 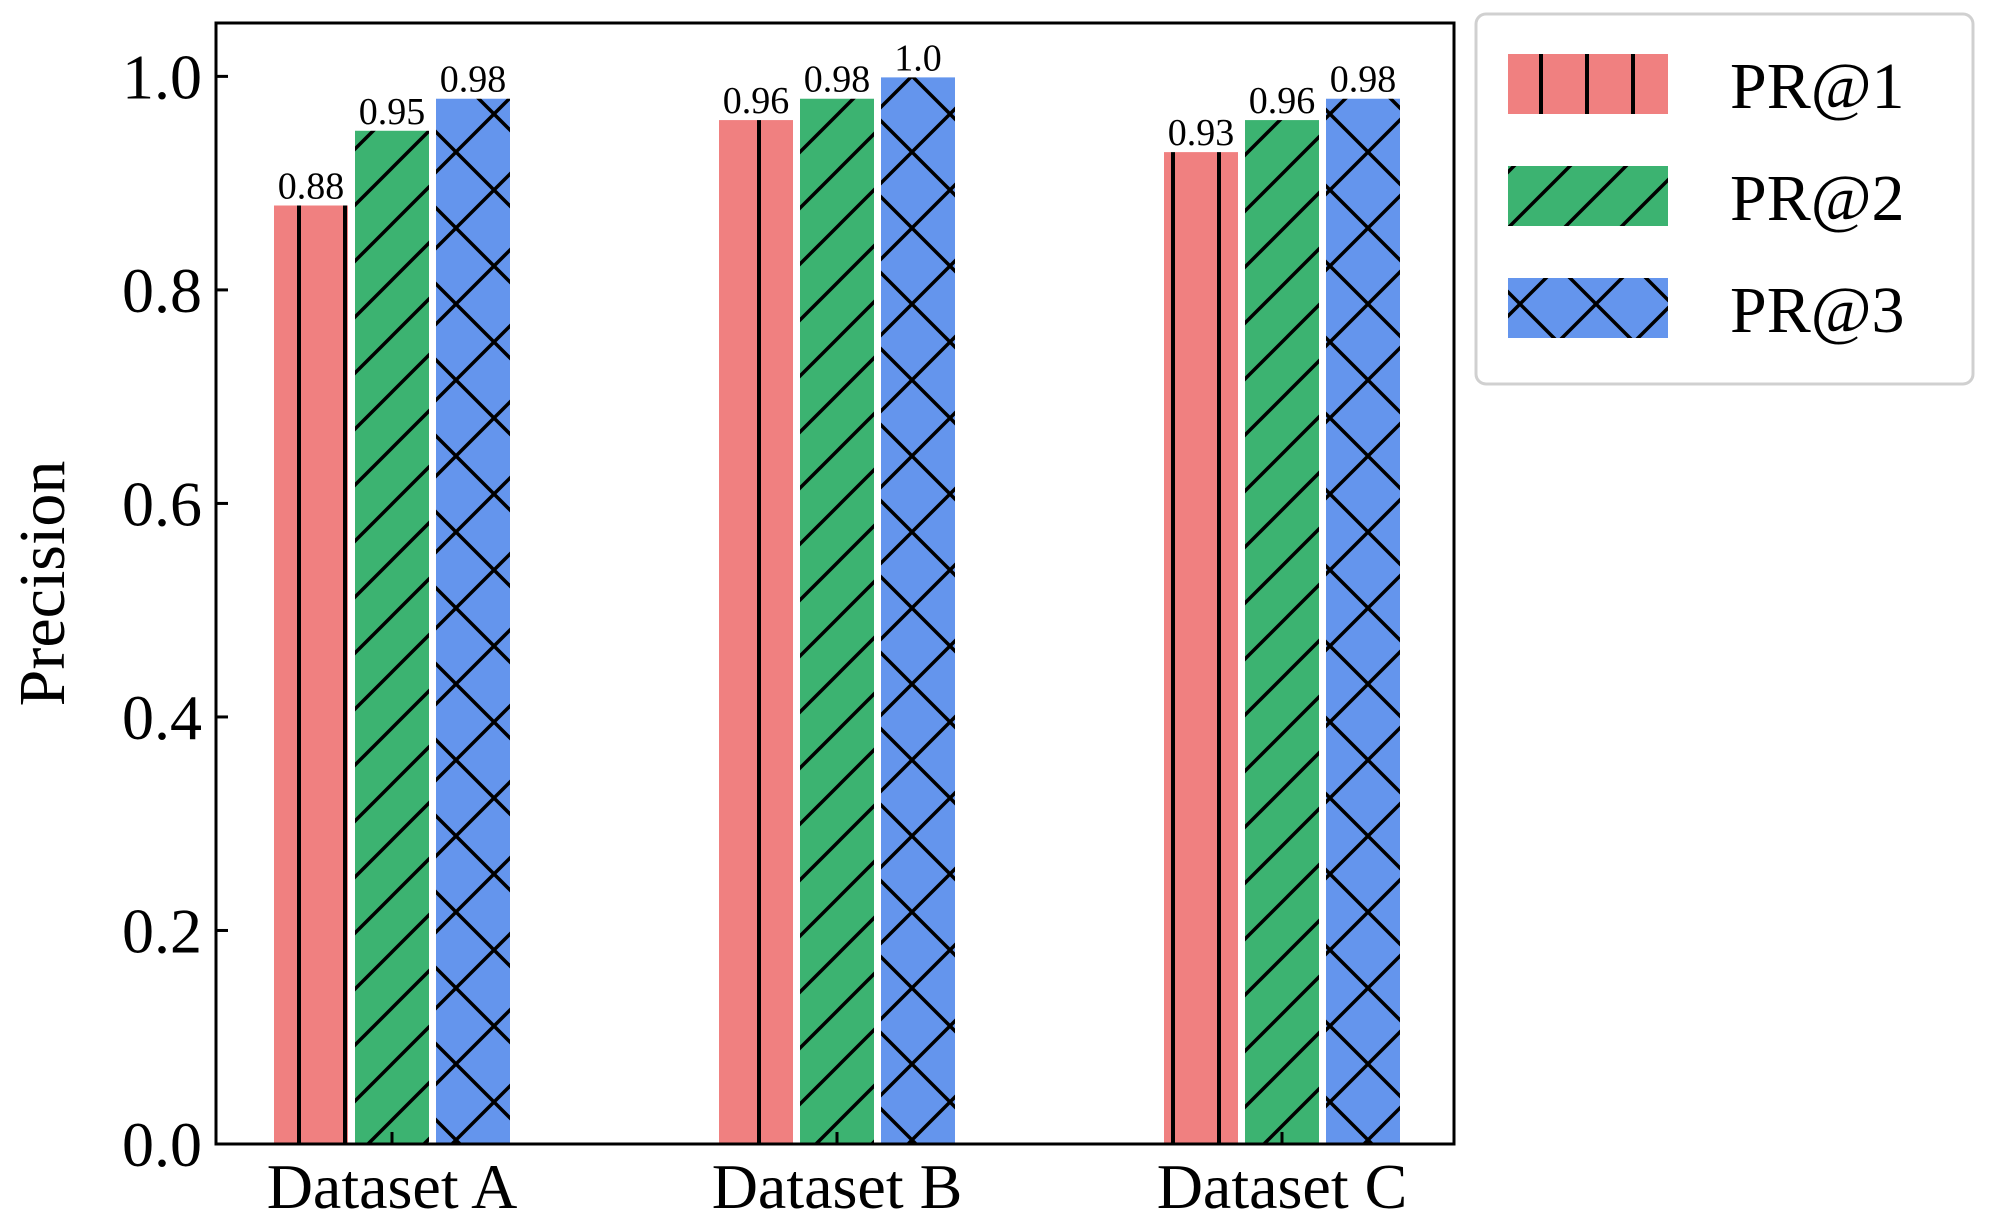 I want to click on y-tick-label: 0.4, so click(x=162, y=717).